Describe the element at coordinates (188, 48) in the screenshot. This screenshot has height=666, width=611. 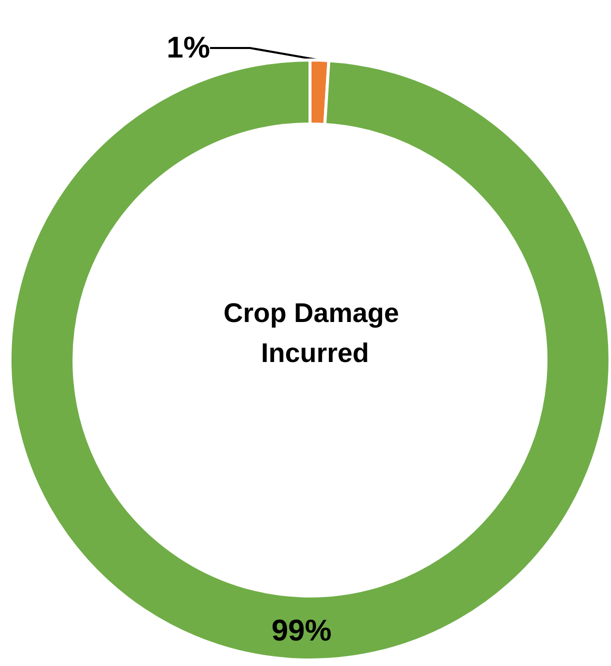
I see `data-label: 1%` at that location.